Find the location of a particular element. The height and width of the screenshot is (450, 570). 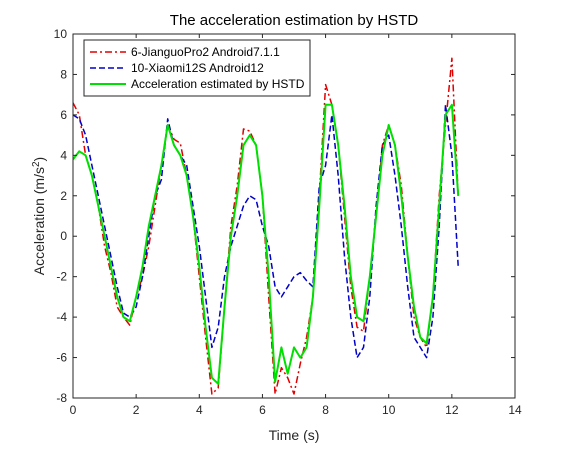

y-tick-label: 6 is located at coordinates (63, 115).